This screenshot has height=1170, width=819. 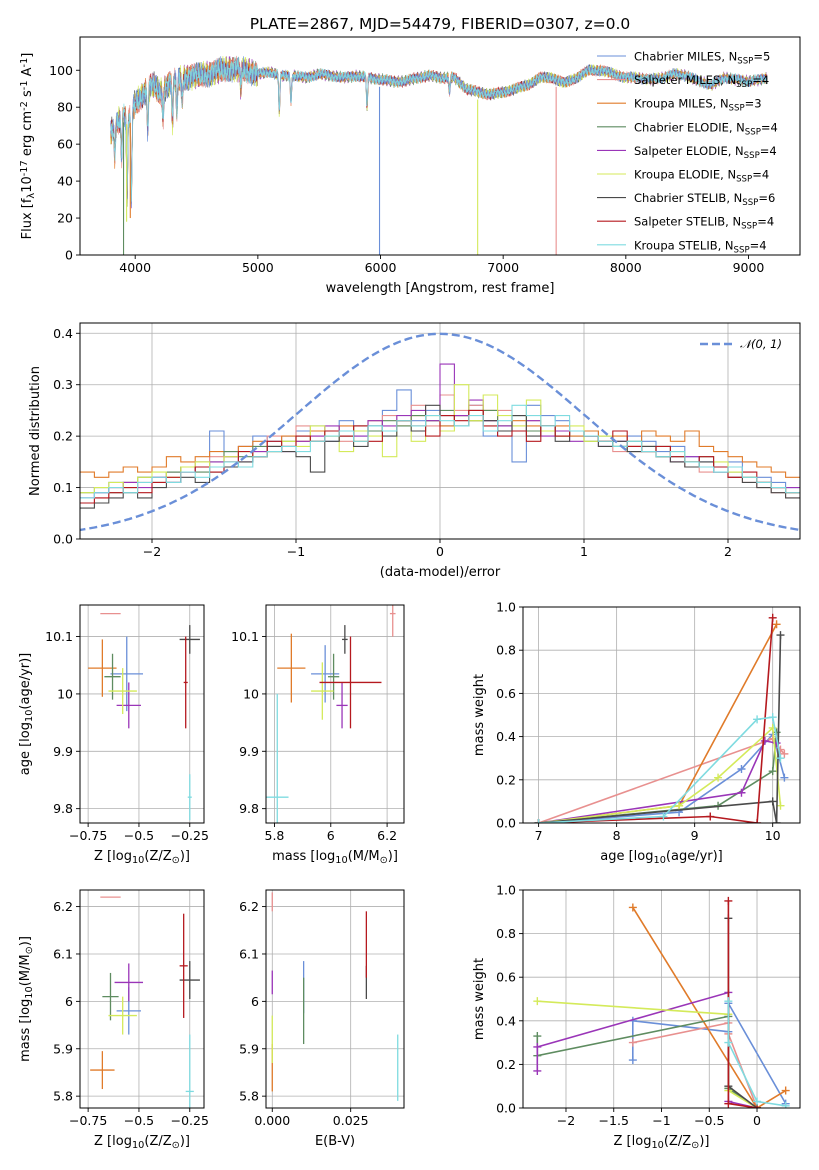 I want to click on text-run: Kroupa MILES, N, so click(x=681, y=104).